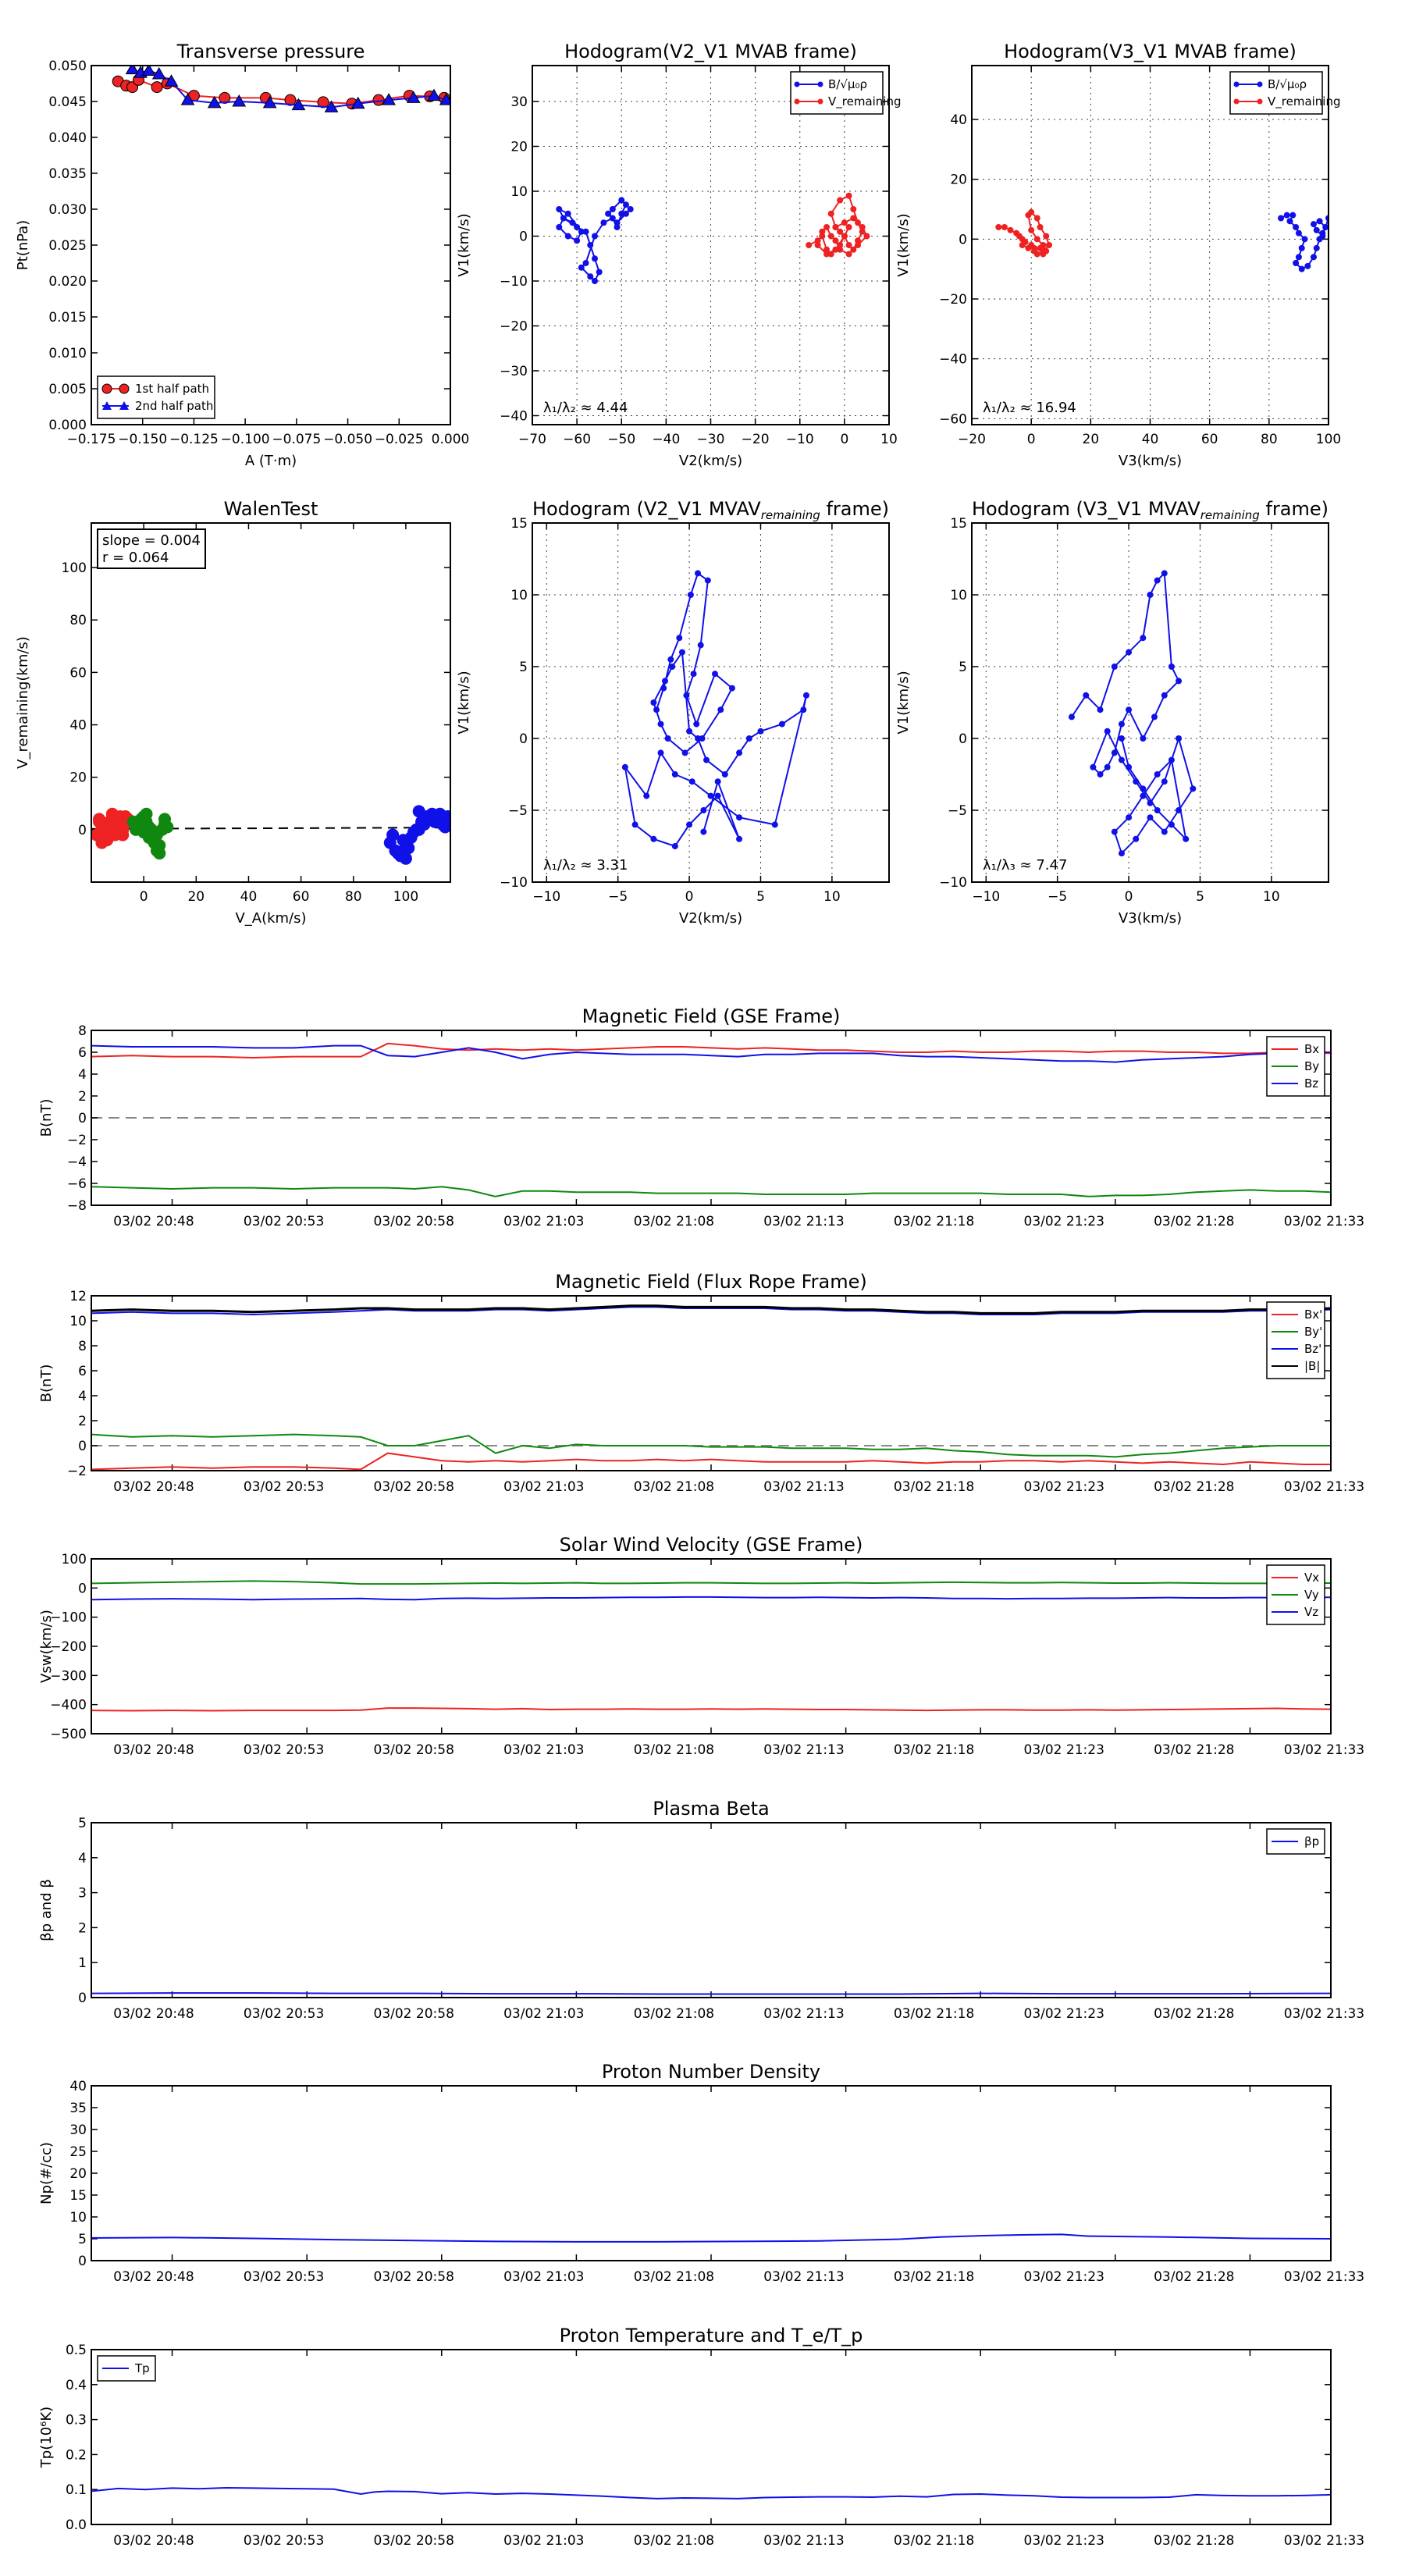  I want to click on x-tick-label: −0.125, so click(194, 439).